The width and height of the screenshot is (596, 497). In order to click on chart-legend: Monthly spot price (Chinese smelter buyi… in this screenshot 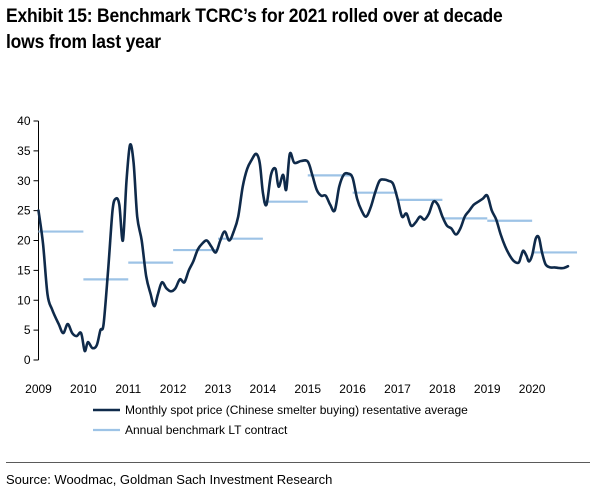, I will do `click(280, 420)`.